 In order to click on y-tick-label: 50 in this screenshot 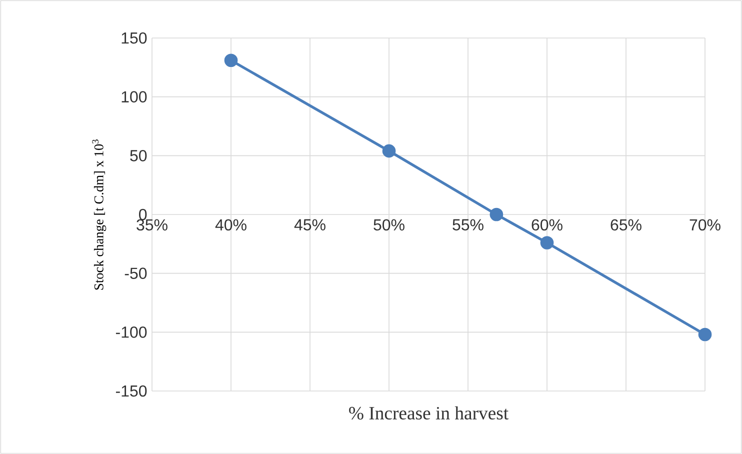, I will do `click(138, 156)`.